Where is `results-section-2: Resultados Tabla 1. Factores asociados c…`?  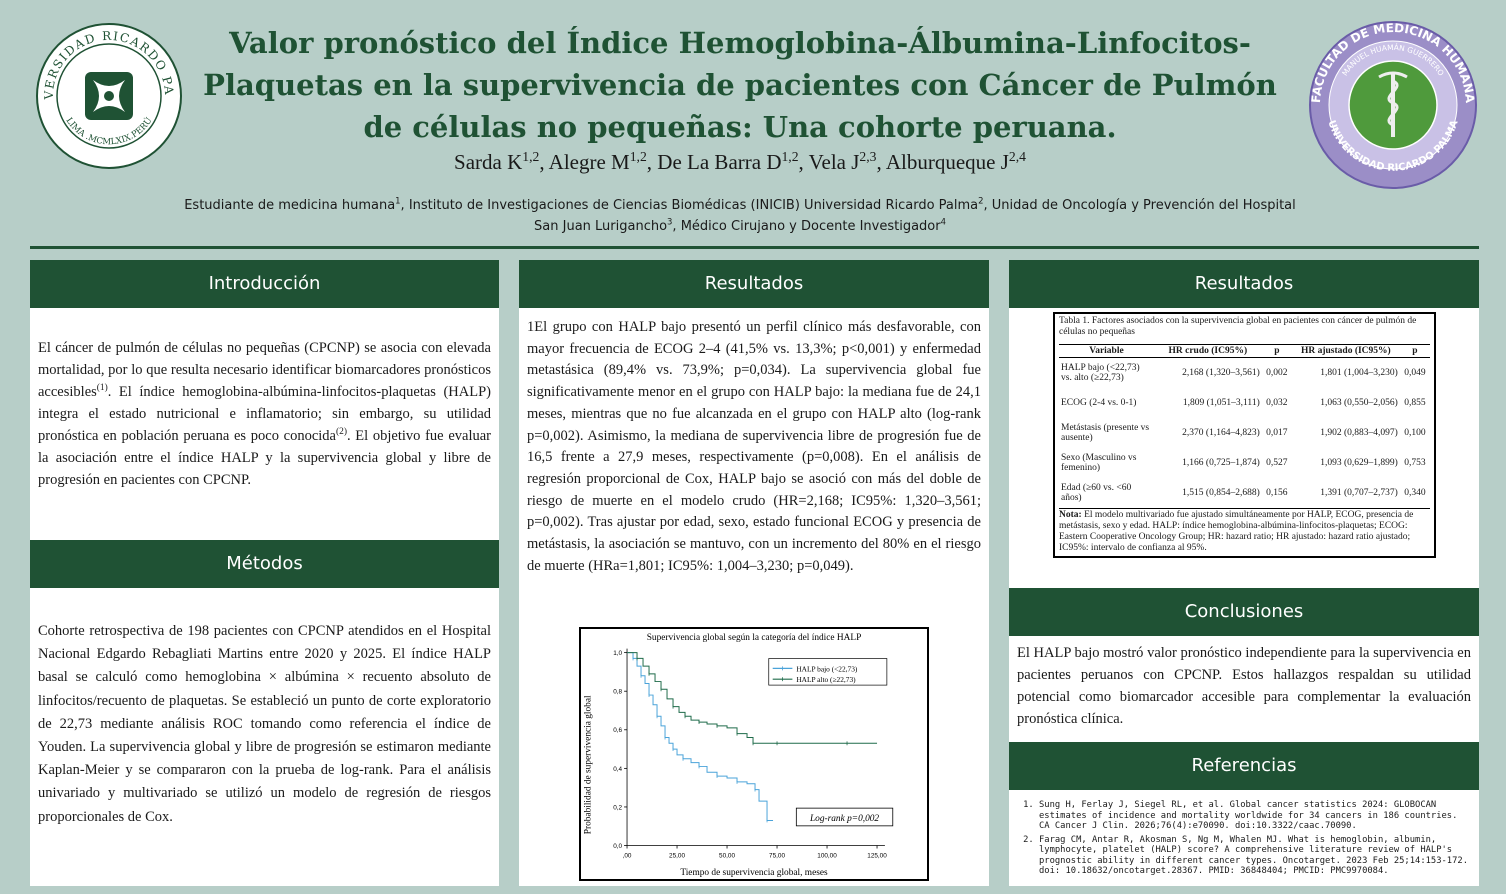 results-section-2: Resultados Tabla 1. Factores asociados c… is located at coordinates (1244, 424).